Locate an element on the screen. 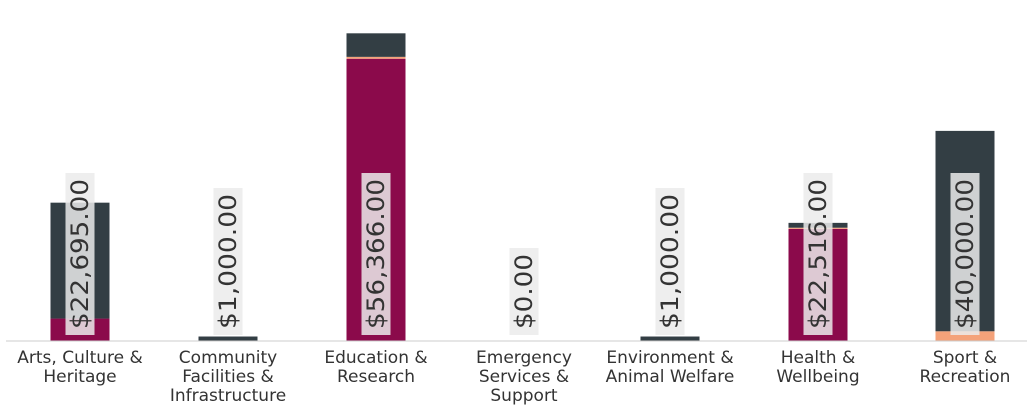 The height and width of the screenshot is (411, 1027). data-label-text: $22,516.00 is located at coordinates (818, 254).